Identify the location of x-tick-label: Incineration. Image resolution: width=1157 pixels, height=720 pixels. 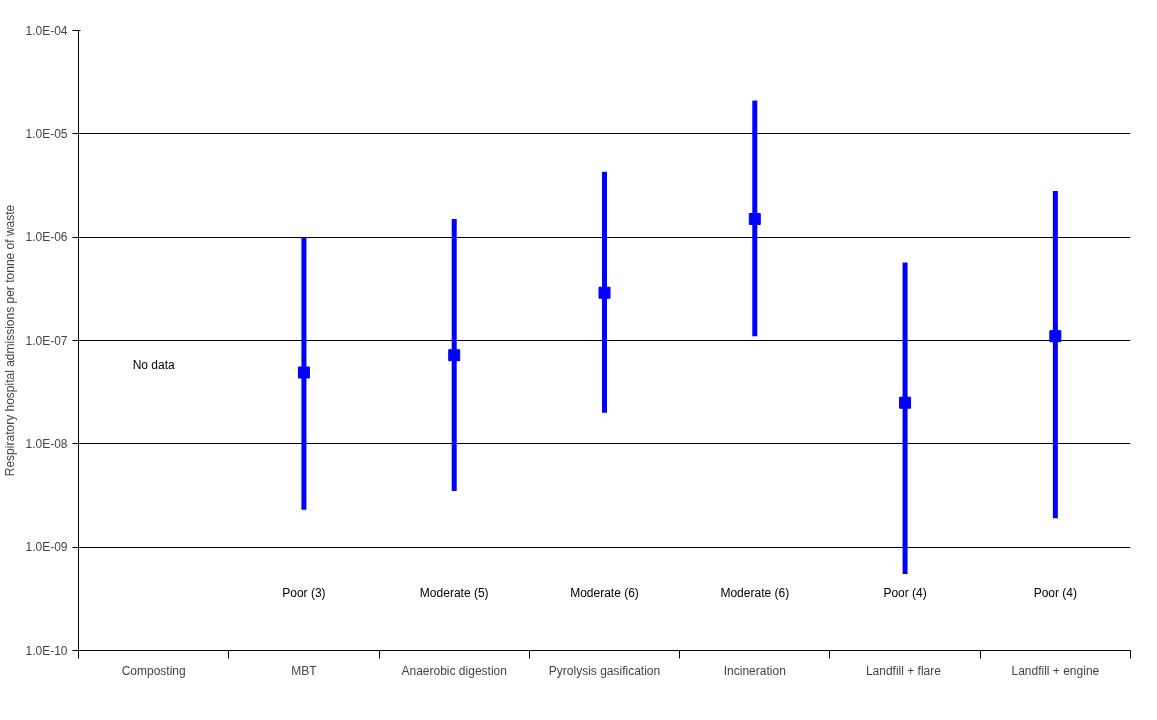
(754, 670).